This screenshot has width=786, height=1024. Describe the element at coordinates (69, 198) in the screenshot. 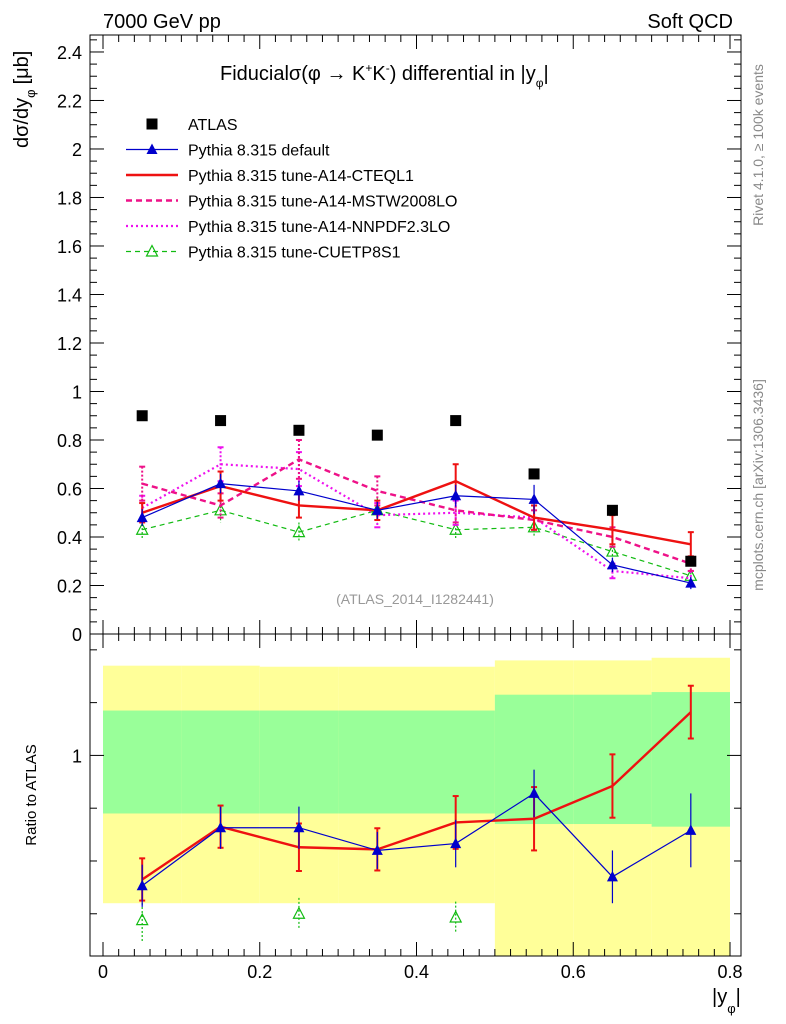

I see `main-y-tick-label: 1.8` at that location.